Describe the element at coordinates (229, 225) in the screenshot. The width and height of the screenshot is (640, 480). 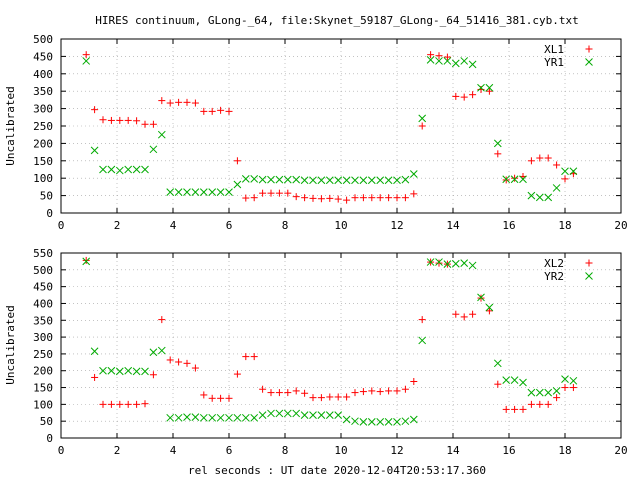
I see `x-tick-label: 6` at that location.